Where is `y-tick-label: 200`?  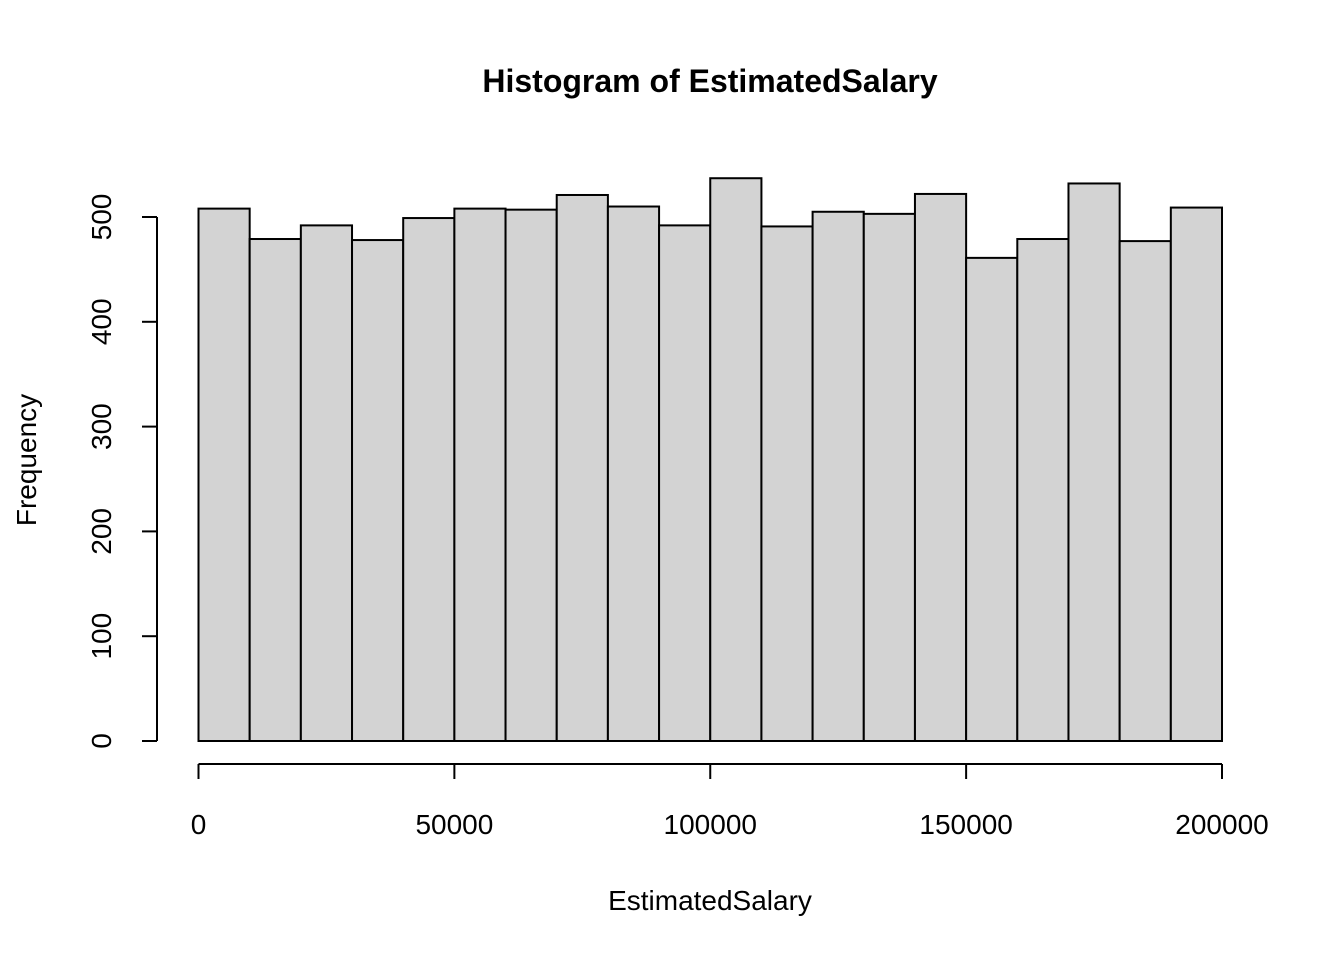 y-tick-label: 200 is located at coordinates (101, 531).